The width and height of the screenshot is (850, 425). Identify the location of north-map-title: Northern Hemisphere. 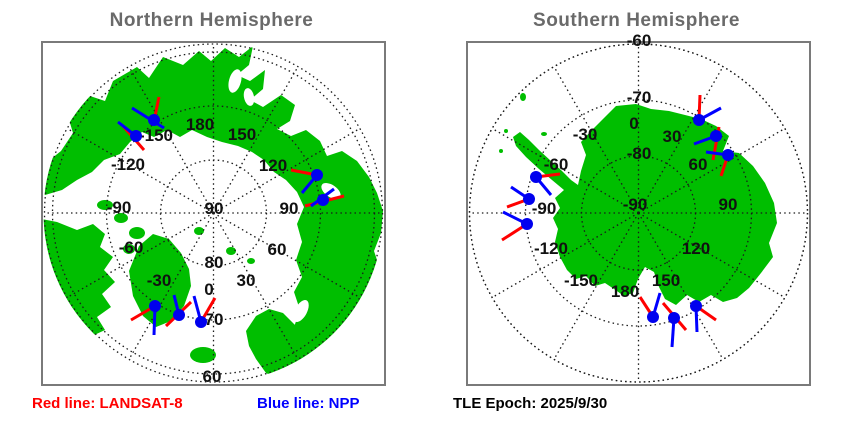
(211, 20).